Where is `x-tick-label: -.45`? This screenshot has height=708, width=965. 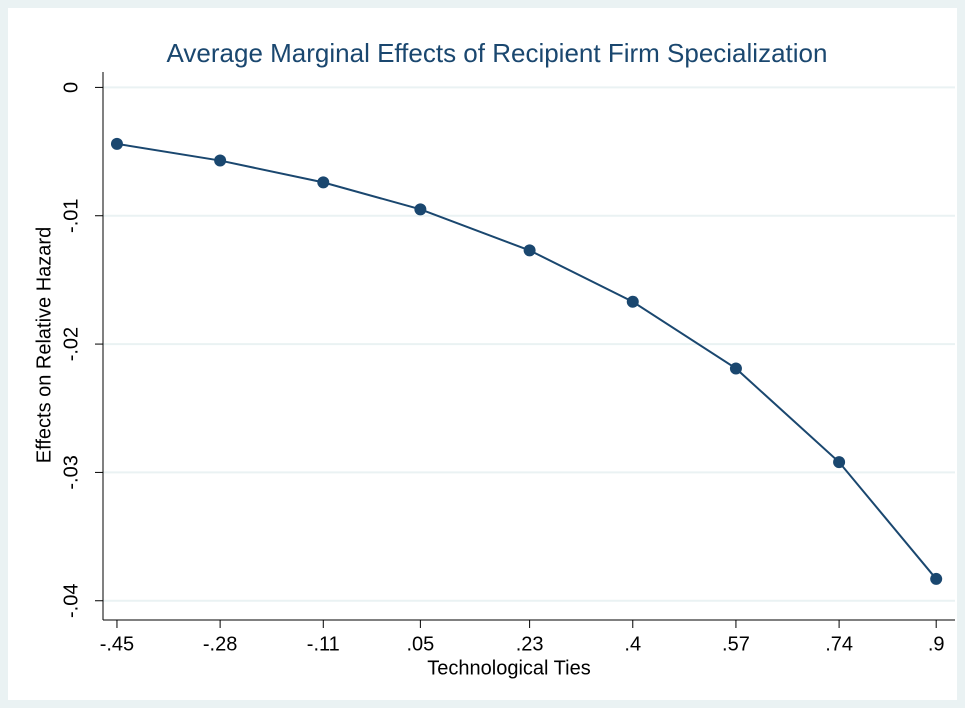
x-tick-label: -.45 is located at coordinates (117, 644).